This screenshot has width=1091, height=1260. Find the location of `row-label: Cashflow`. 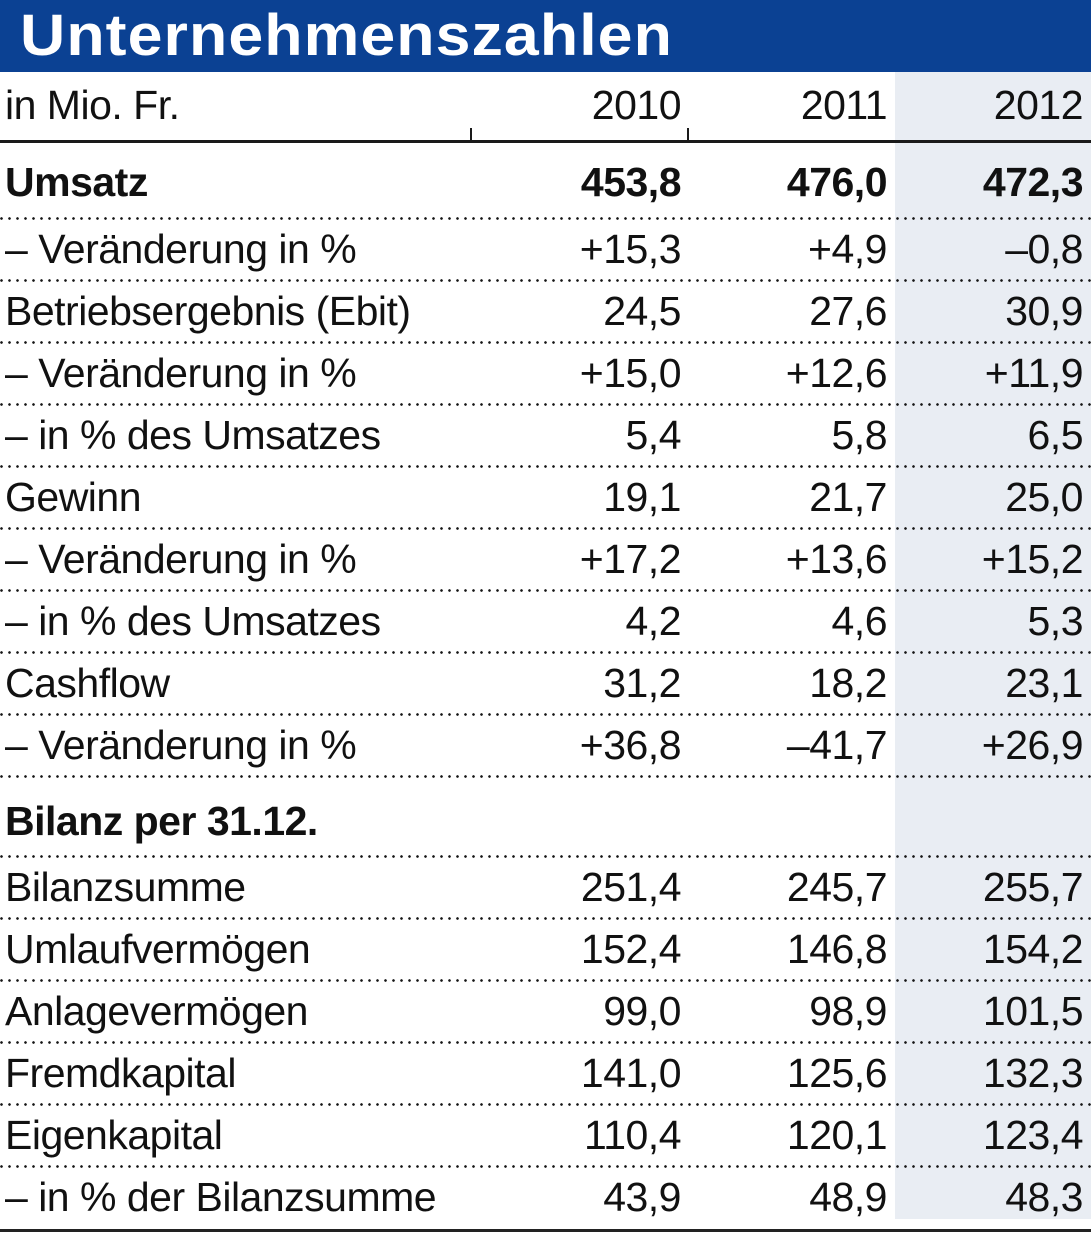

row-label: Cashflow is located at coordinates (87, 683).